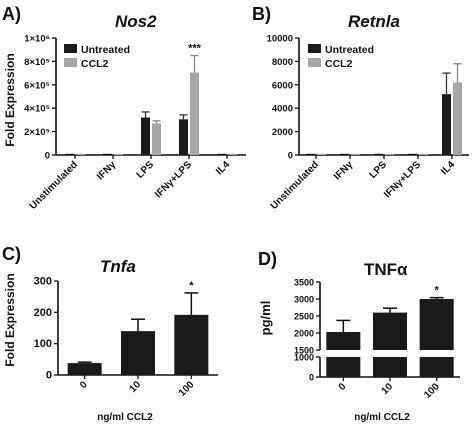 This screenshot has height=424, width=474. I want to click on panel-d-y-axis-label: pg/ml, so click(265, 318).